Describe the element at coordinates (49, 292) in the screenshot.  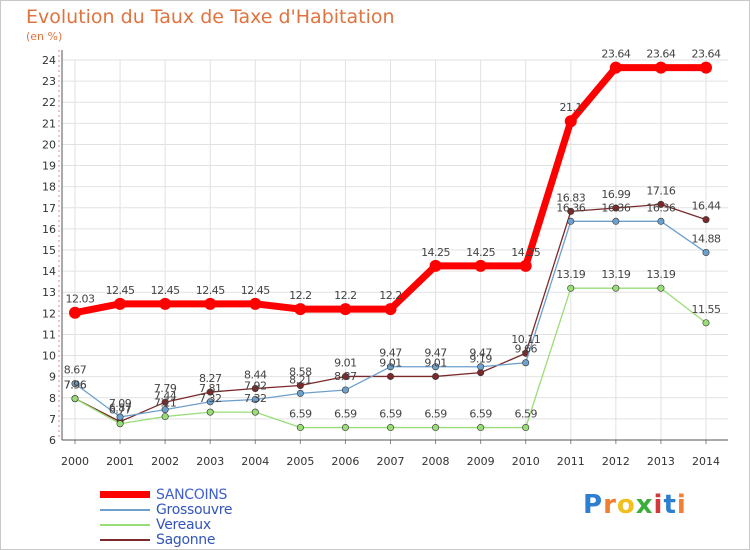
I see `y-tick-label: 13` at that location.